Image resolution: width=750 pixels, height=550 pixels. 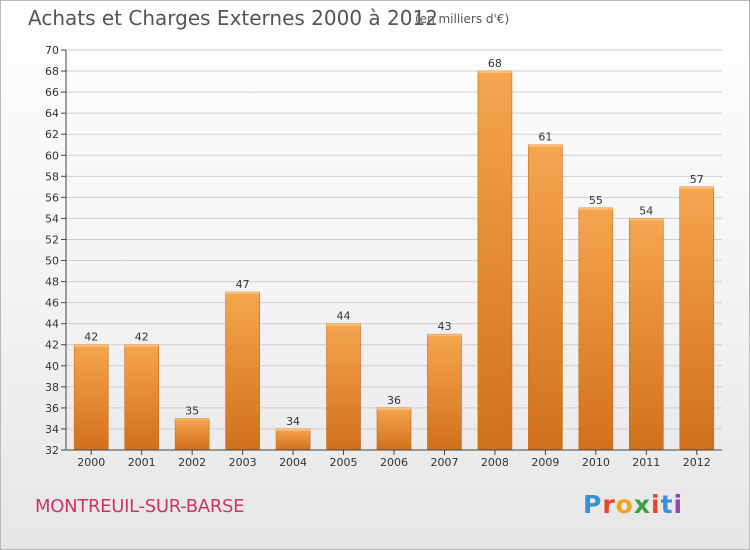 I want to click on bar-2000, so click(x=91, y=397).